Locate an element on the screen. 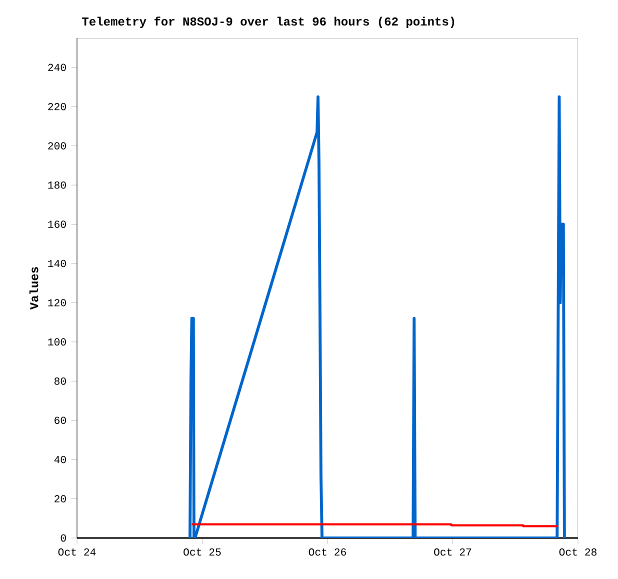  x-tick-label: Oct 26 is located at coordinates (327, 552).